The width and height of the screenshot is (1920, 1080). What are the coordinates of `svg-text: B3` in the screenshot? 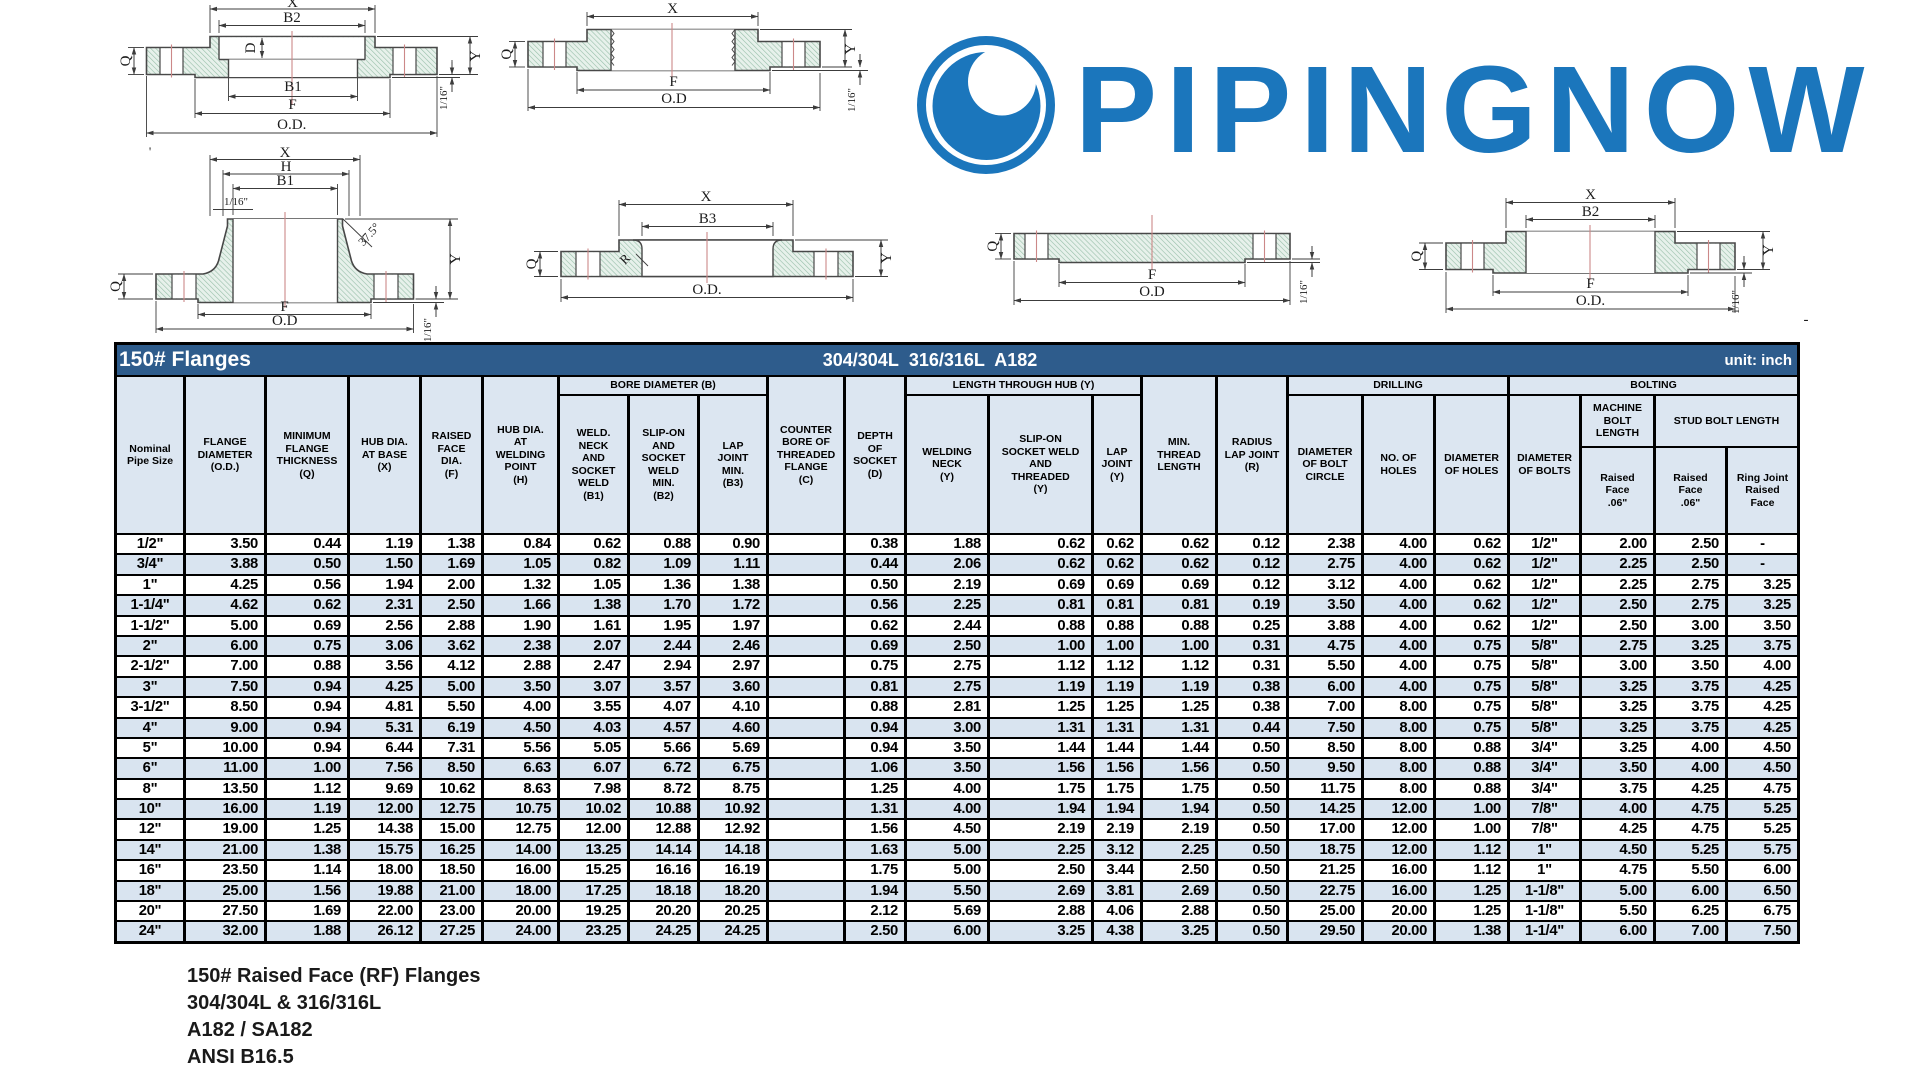 It's located at (708, 219).